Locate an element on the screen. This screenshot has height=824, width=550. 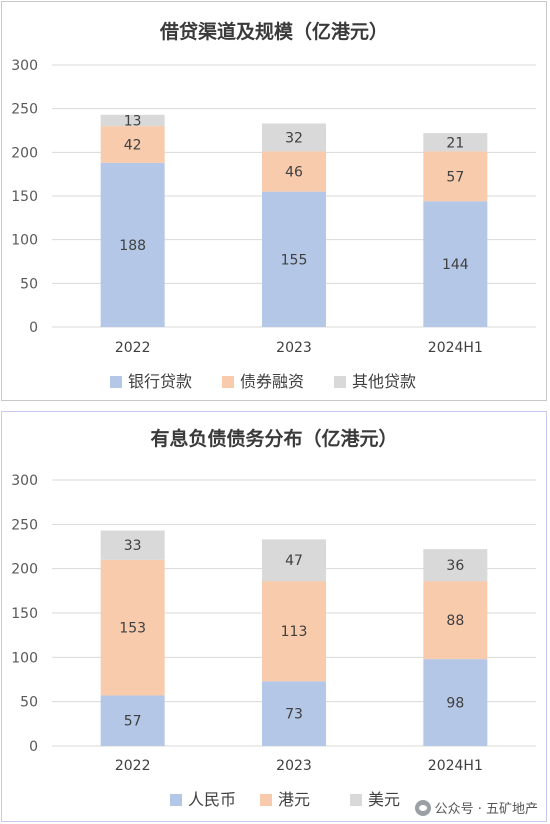
wechat-icon is located at coordinates (422, 807).